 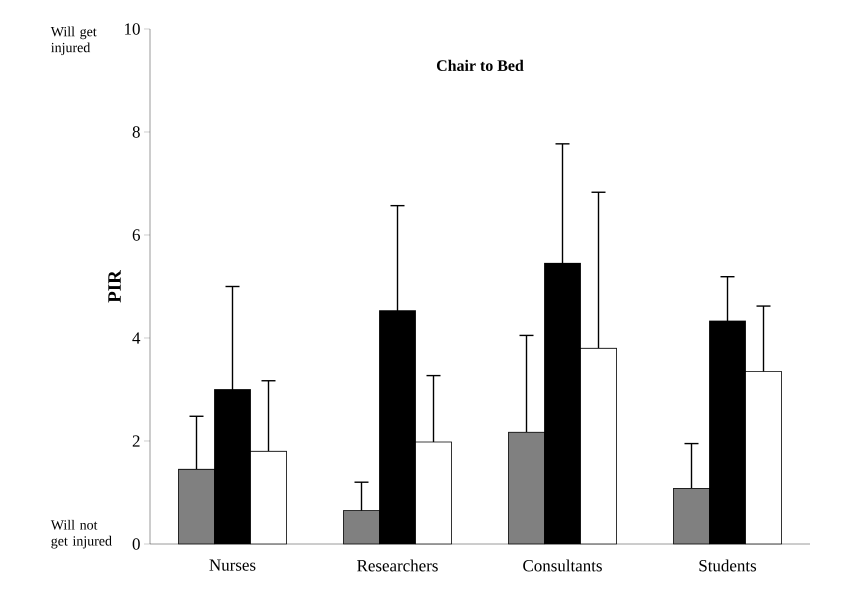 What do you see at coordinates (232, 565) in the screenshot?
I see `x-tick-label: Nurses` at bounding box center [232, 565].